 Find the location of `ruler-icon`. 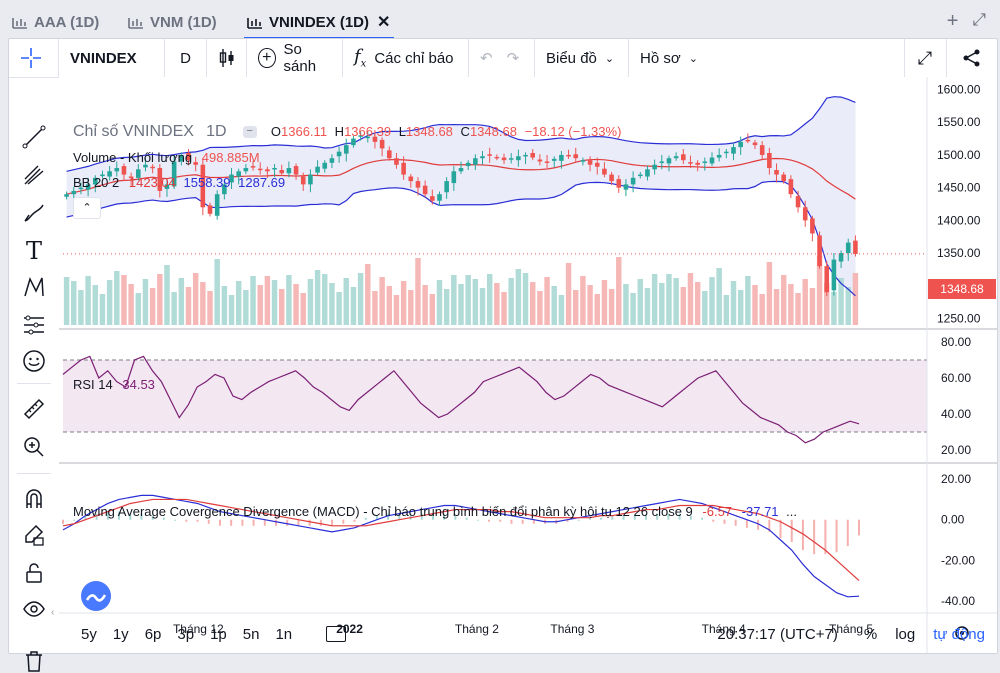

ruler-icon is located at coordinates (34, 409).